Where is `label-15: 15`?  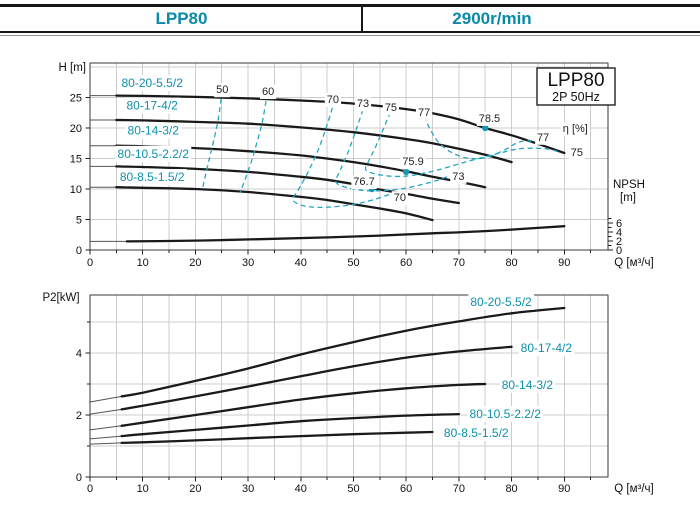
label-15: 15 is located at coordinates (76, 159).